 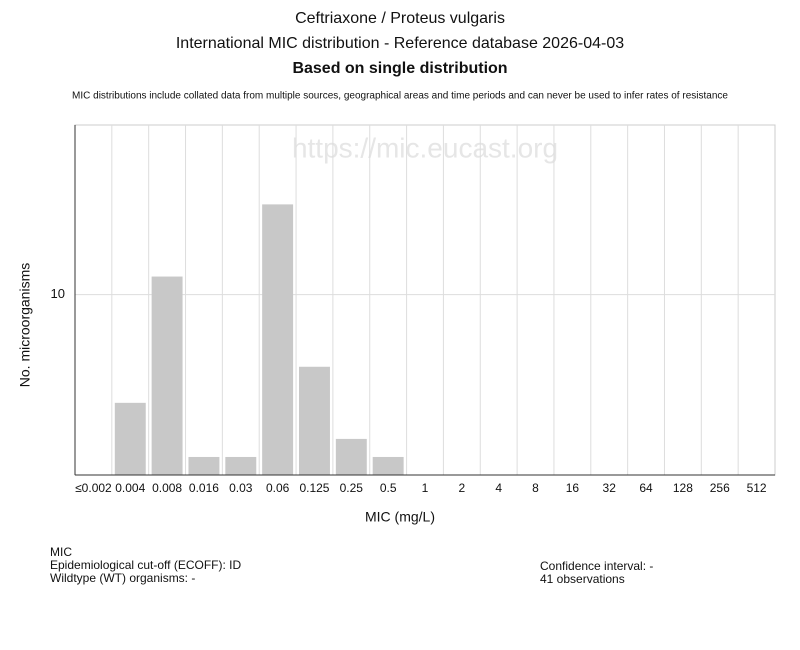 What do you see at coordinates (314, 488) in the screenshot?
I see `x-tick-label: 0.125` at bounding box center [314, 488].